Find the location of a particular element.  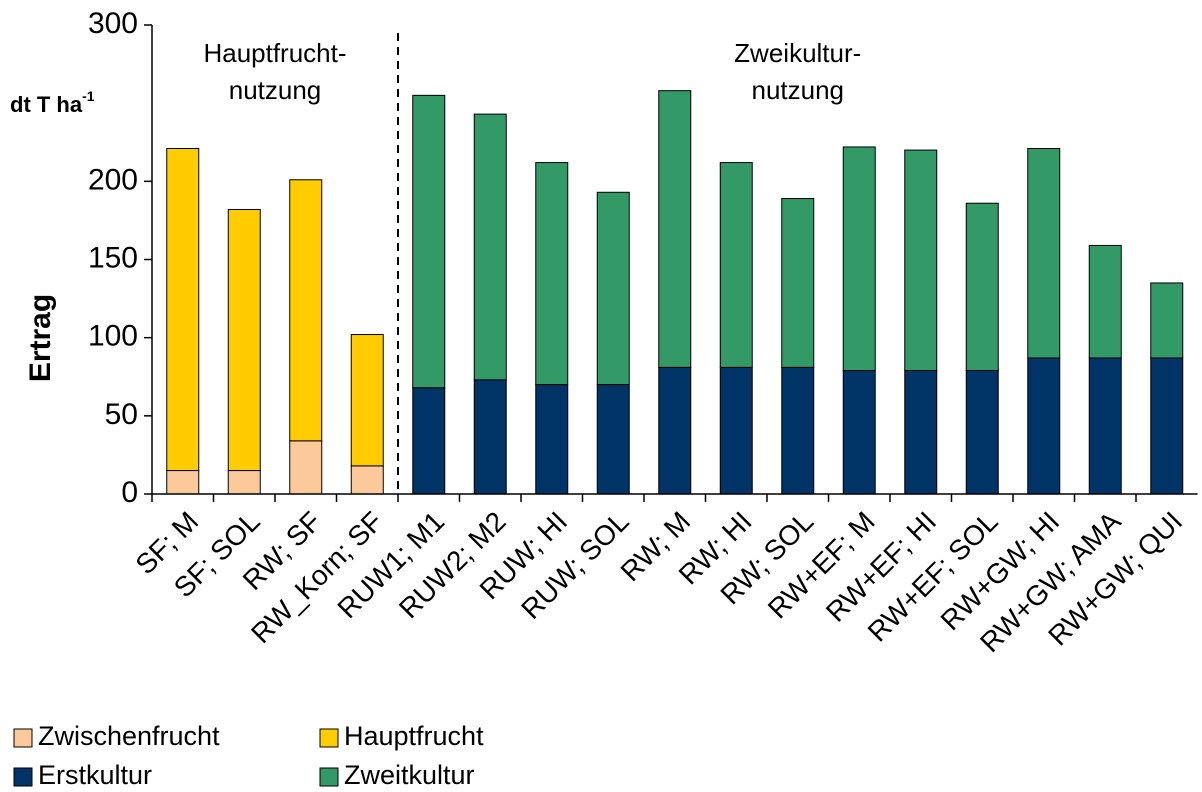

unit-label: dt T ha-1 is located at coordinates (52, 102).